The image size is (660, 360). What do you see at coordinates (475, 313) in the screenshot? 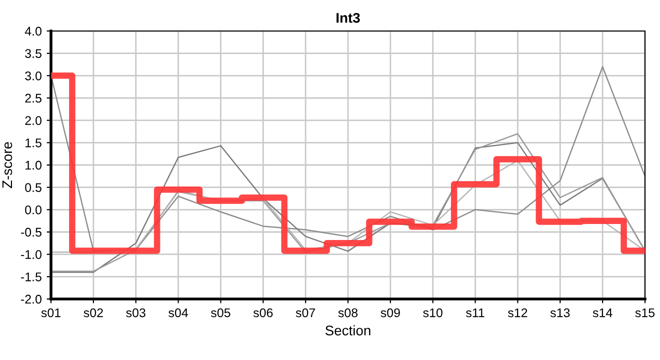
I see `x-tick-label: s11` at bounding box center [475, 313].